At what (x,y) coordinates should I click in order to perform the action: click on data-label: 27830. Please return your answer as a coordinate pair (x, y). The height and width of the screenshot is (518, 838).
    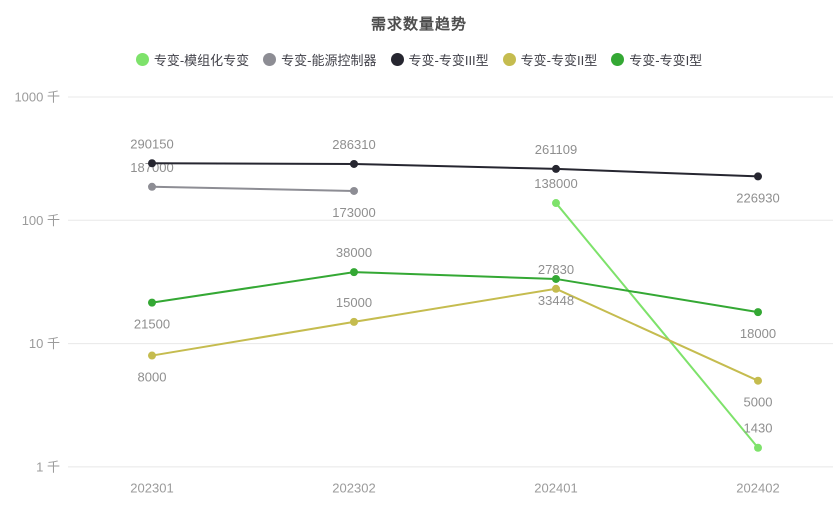
    Looking at the image, I should click on (556, 269).